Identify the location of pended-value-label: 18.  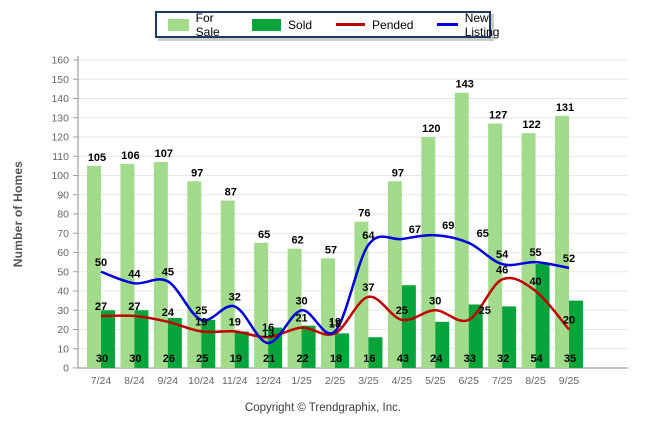
(335, 324).